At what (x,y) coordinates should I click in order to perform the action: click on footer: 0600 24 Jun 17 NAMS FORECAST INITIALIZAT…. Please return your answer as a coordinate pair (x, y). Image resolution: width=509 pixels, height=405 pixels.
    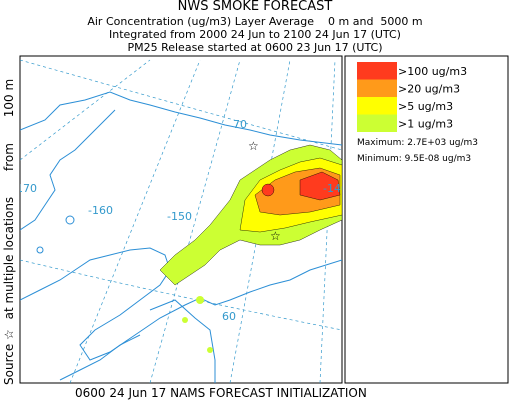
    Looking at the image, I should click on (221, 393).